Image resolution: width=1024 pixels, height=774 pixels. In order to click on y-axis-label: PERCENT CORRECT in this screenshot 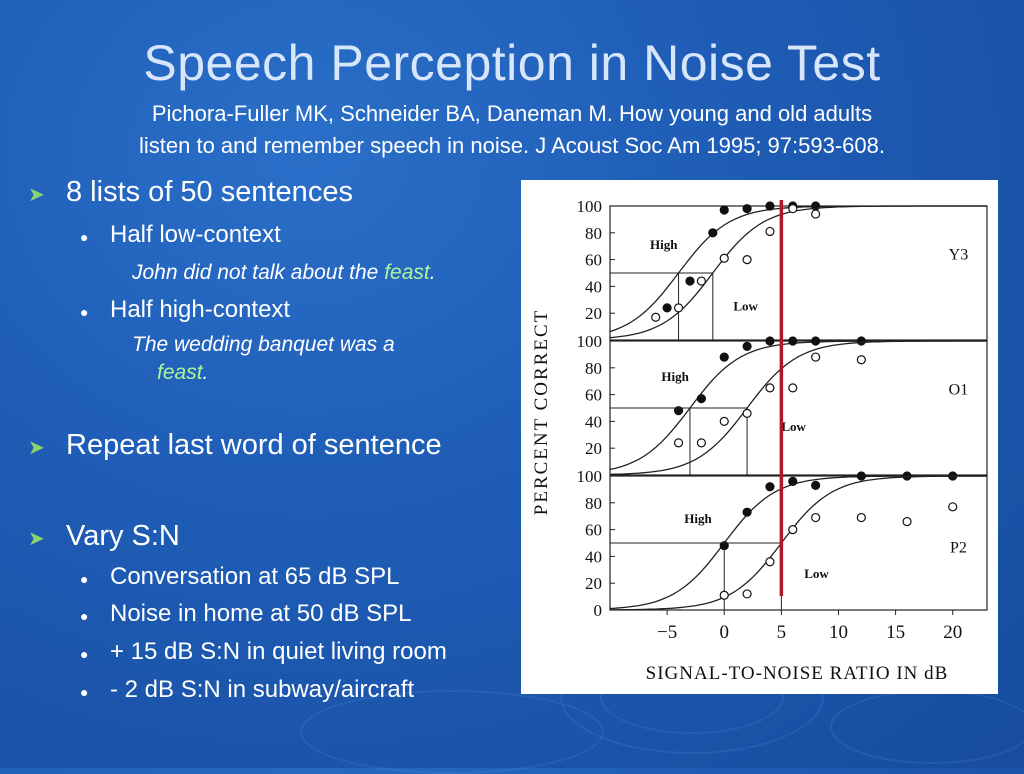, I will do `click(541, 412)`.